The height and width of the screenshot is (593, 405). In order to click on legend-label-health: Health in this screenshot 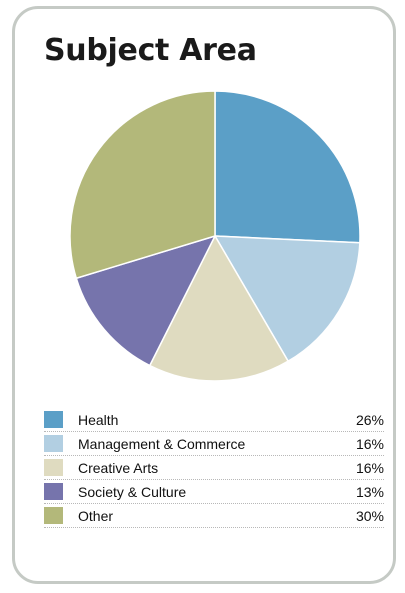, I will do `click(98, 420)`.